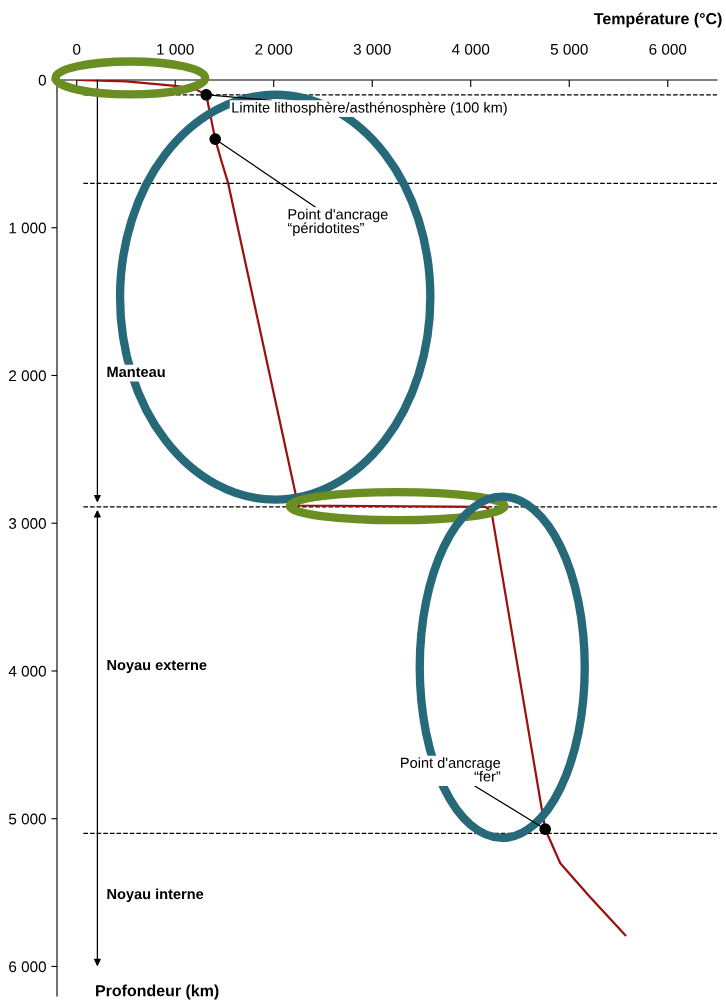 The width and height of the screenshot is (726, 1003). What do you see at coordinates (470, 49) in the screenshot?
I see `x-tick-label: 4 000` at bounding box center [470, 49].